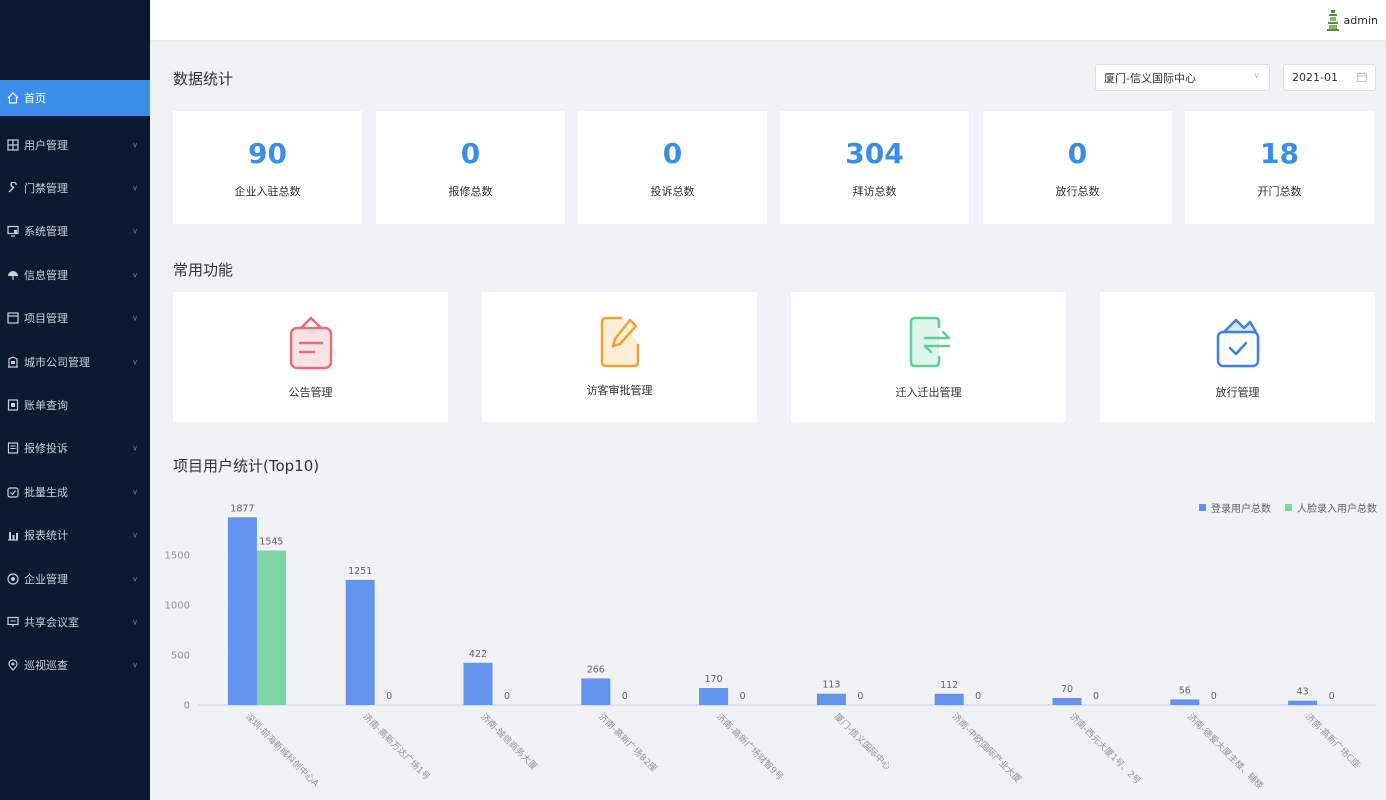  I want to click on sidebar-item: 报表统计 ∨, so click(75, 535).